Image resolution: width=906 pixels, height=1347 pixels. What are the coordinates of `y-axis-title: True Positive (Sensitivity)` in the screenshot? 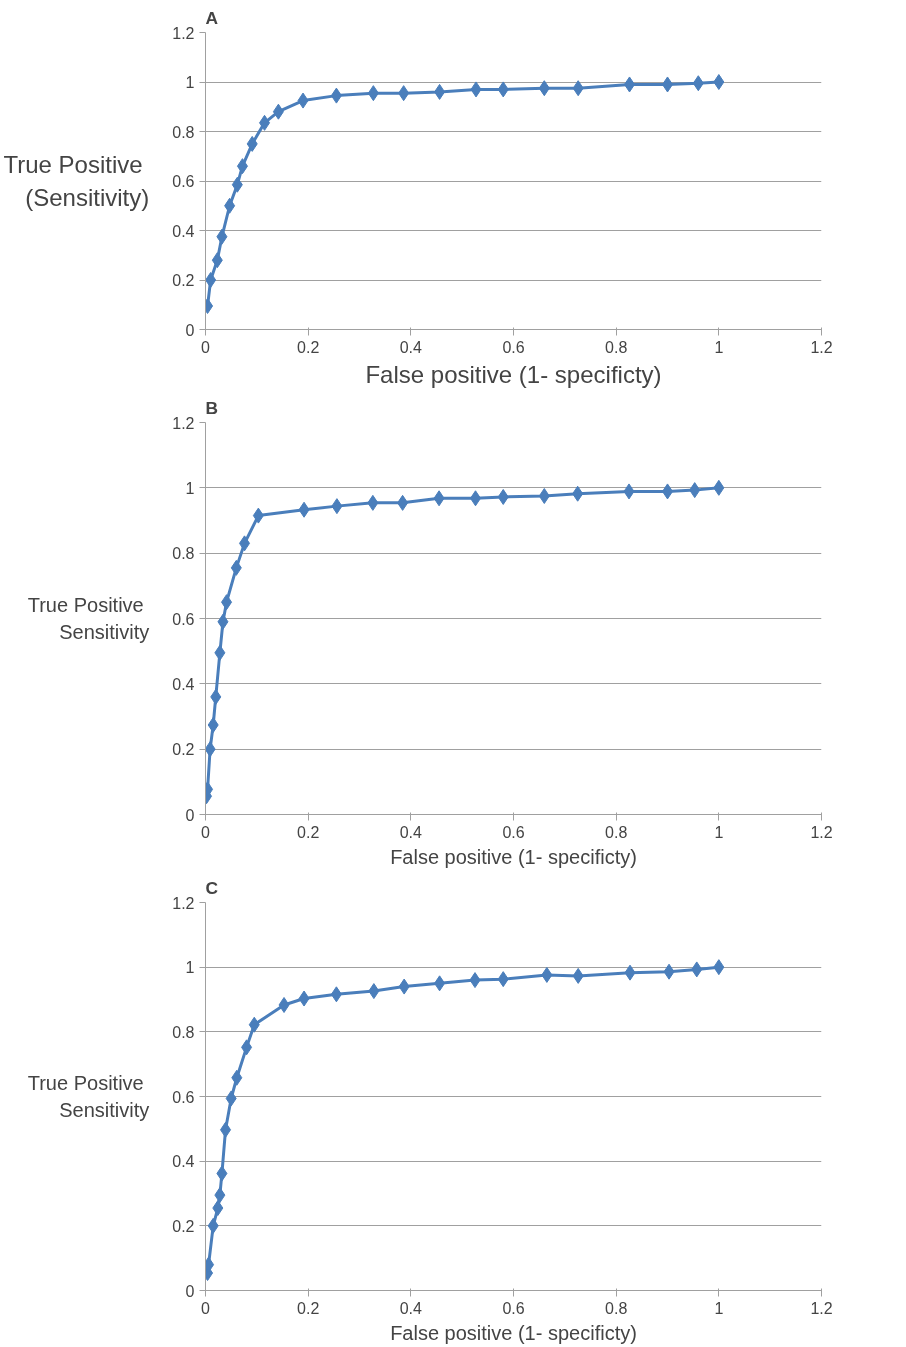 It's located at (76, 181).